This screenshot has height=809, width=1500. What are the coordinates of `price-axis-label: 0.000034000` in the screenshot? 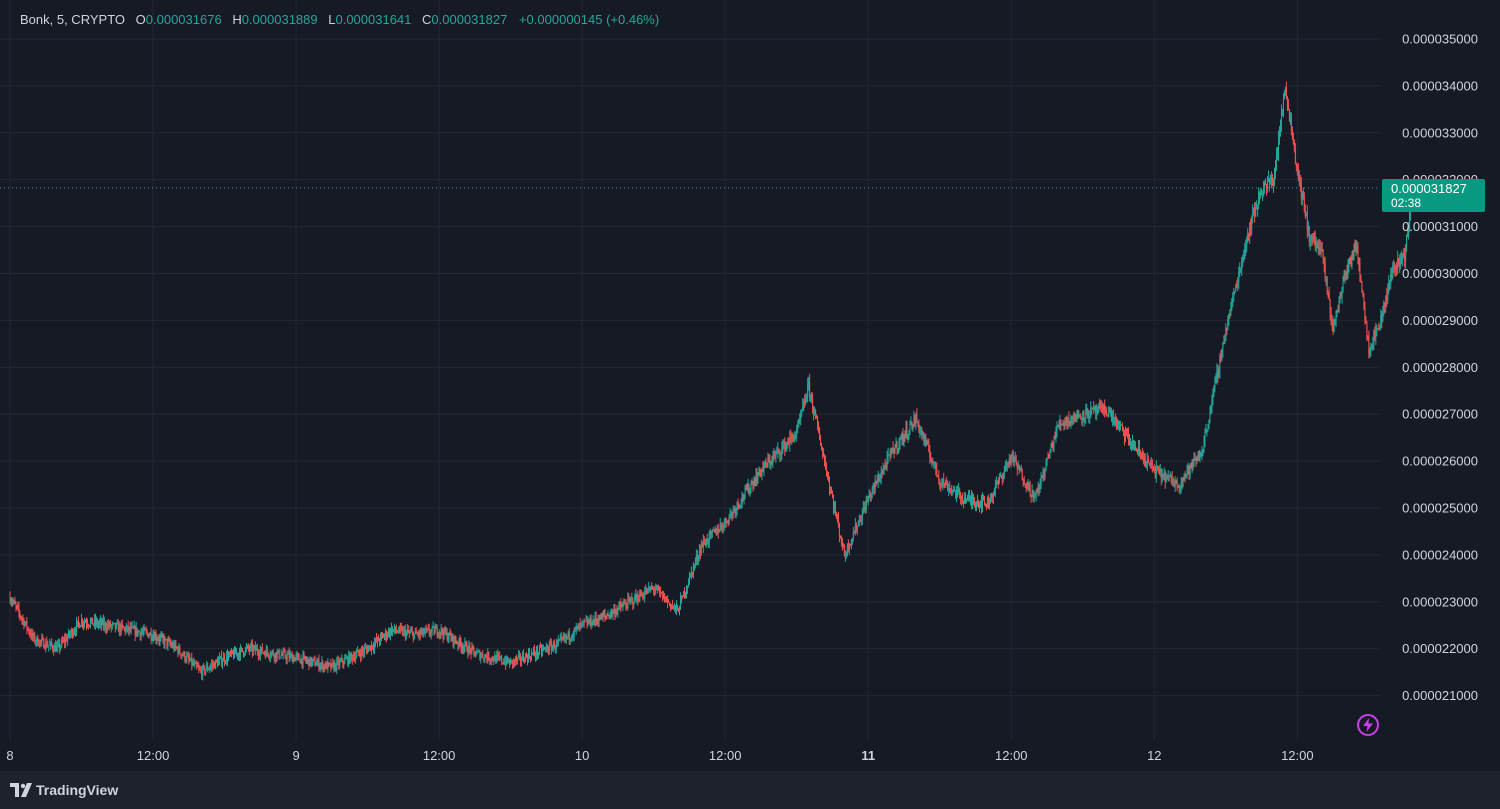 It's located at (1440, 85).